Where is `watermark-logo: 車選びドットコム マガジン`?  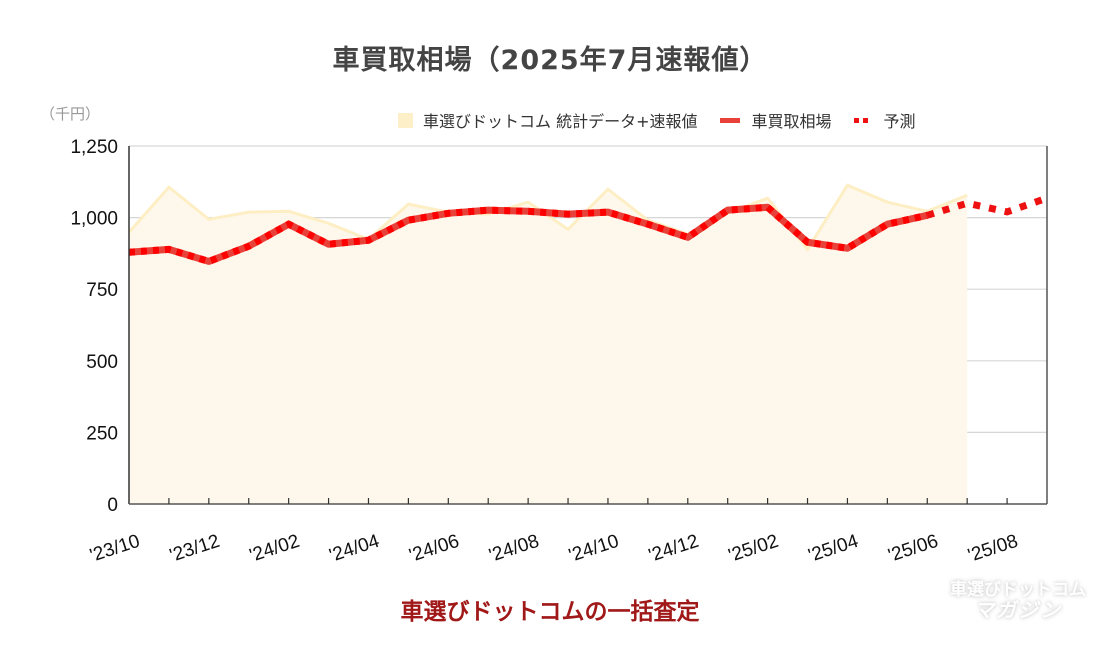 watermark-logo: 車選びドットコム マガジン is located at coordinates (1018, 601).